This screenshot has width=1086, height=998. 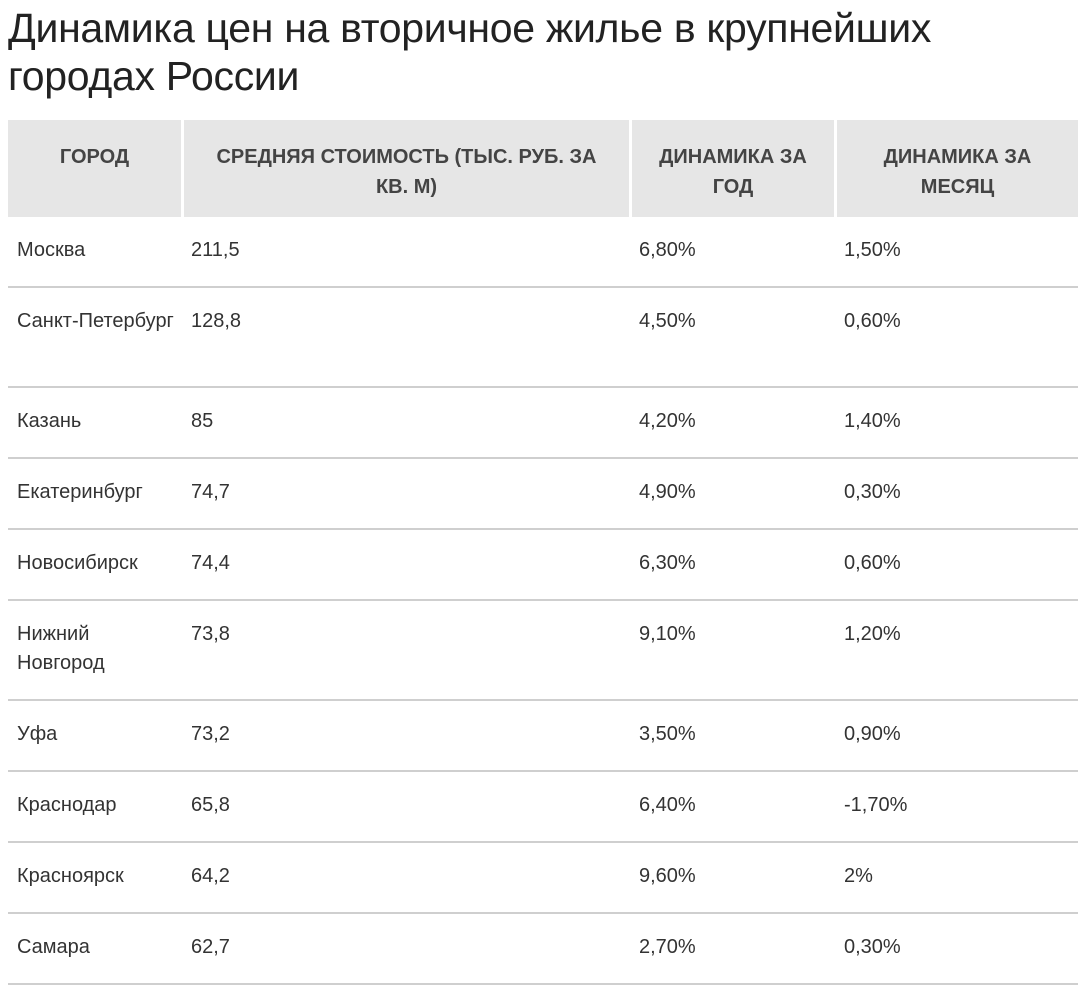 I want to click on table-row: Нижний Новгород 73,8 9,10% 1,20%, so click(x=543, y=651).